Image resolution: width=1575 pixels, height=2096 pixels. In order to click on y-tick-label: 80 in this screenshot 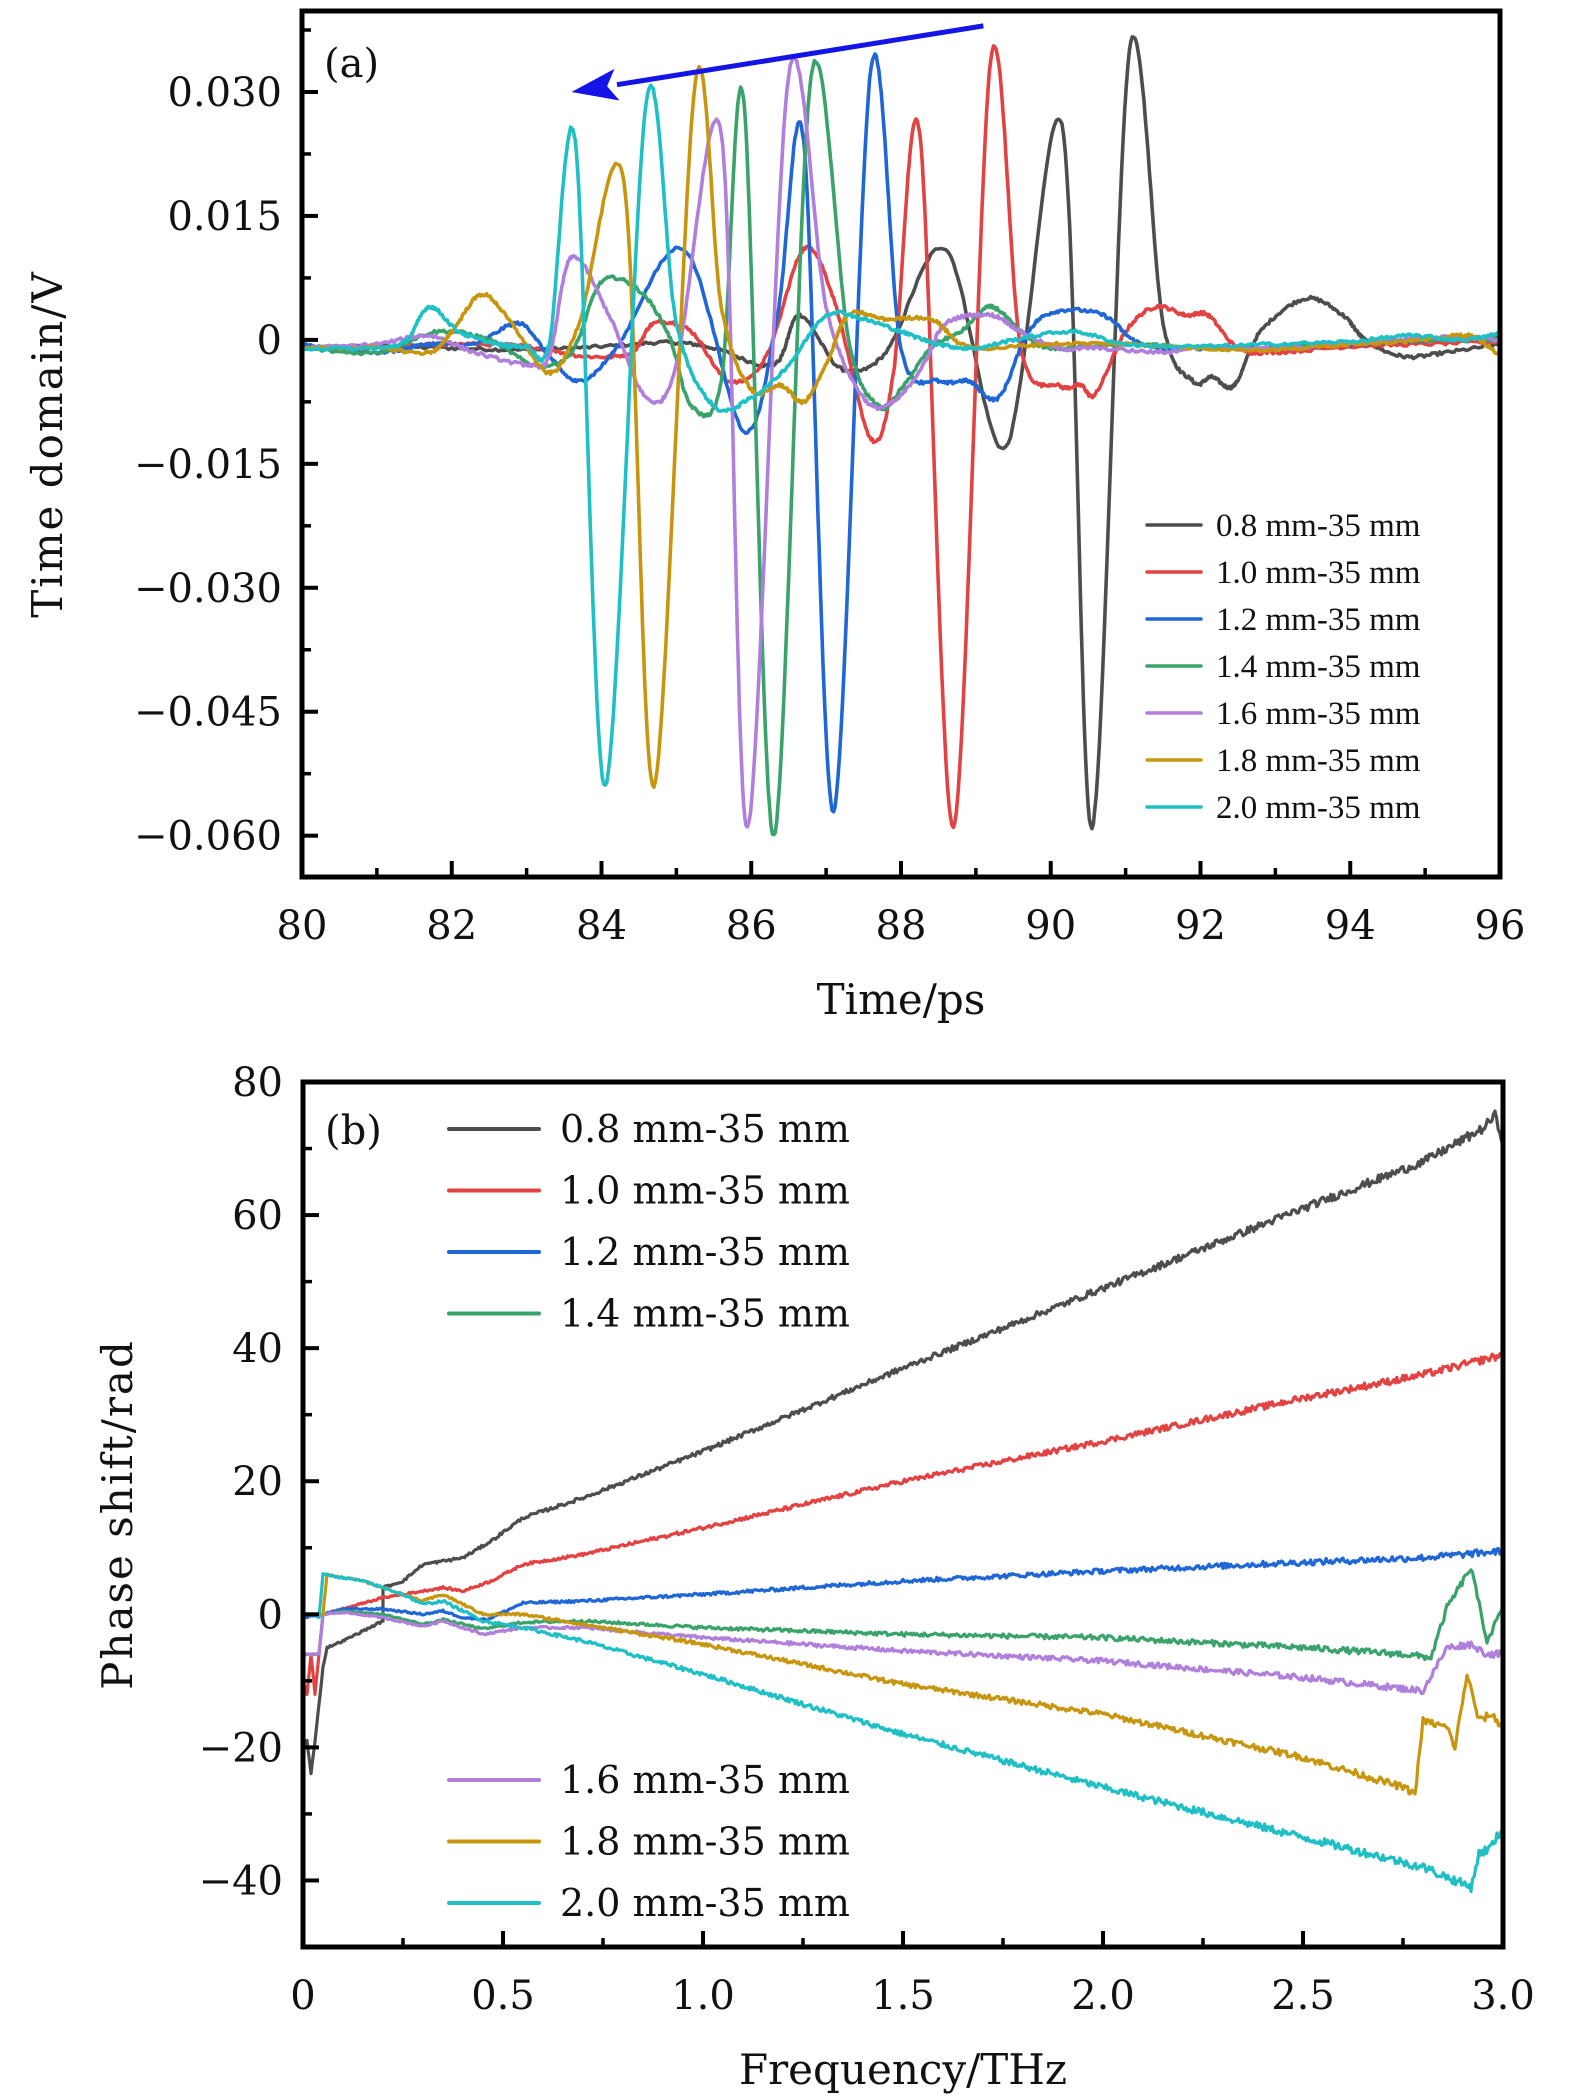, I will do `click(257, 1083)`.